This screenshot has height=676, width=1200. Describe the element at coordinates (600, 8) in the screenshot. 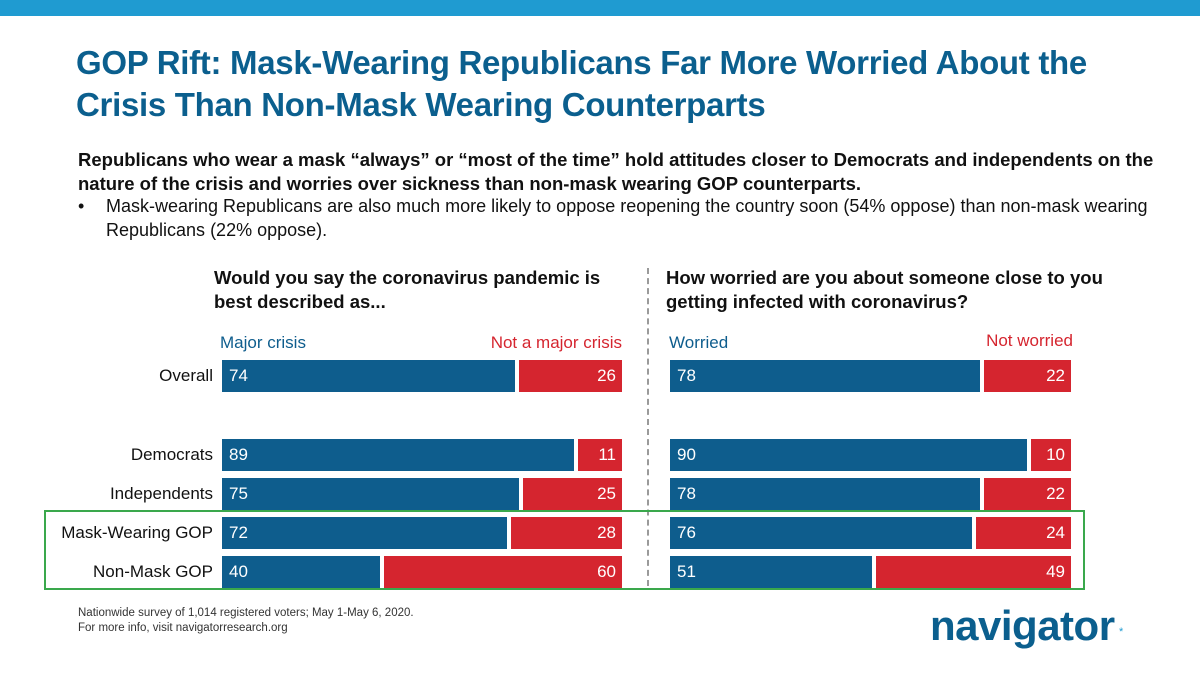

I see `top-accent-bar` at that location.